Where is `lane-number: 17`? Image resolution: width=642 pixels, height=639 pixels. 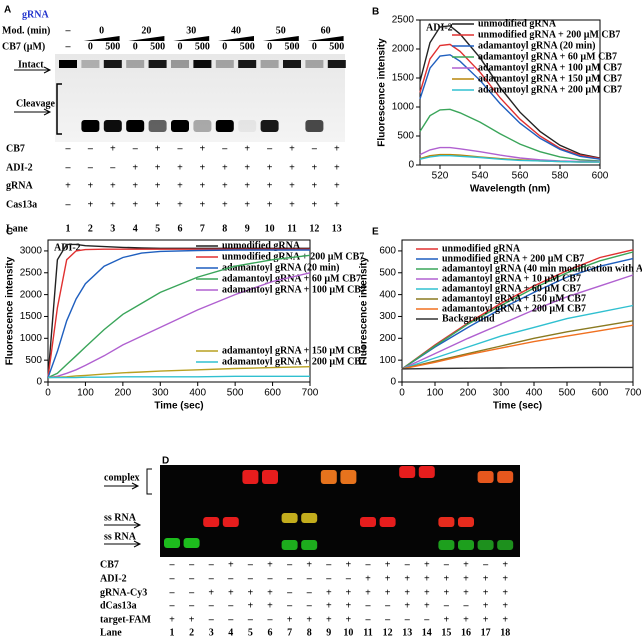
lane-number: 17 is located at coordinates (486, 632).